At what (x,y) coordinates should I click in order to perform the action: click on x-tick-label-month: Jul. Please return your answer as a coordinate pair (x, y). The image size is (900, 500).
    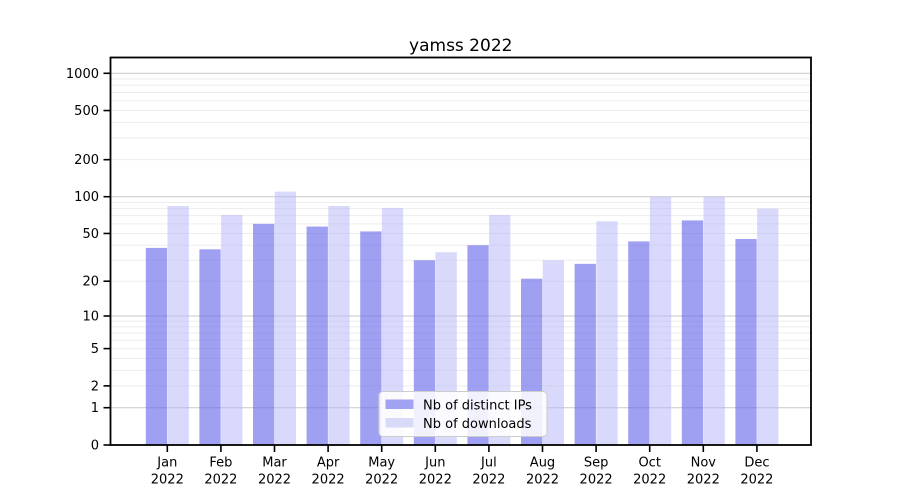
    Looking at the image, I should click on (488, 463).